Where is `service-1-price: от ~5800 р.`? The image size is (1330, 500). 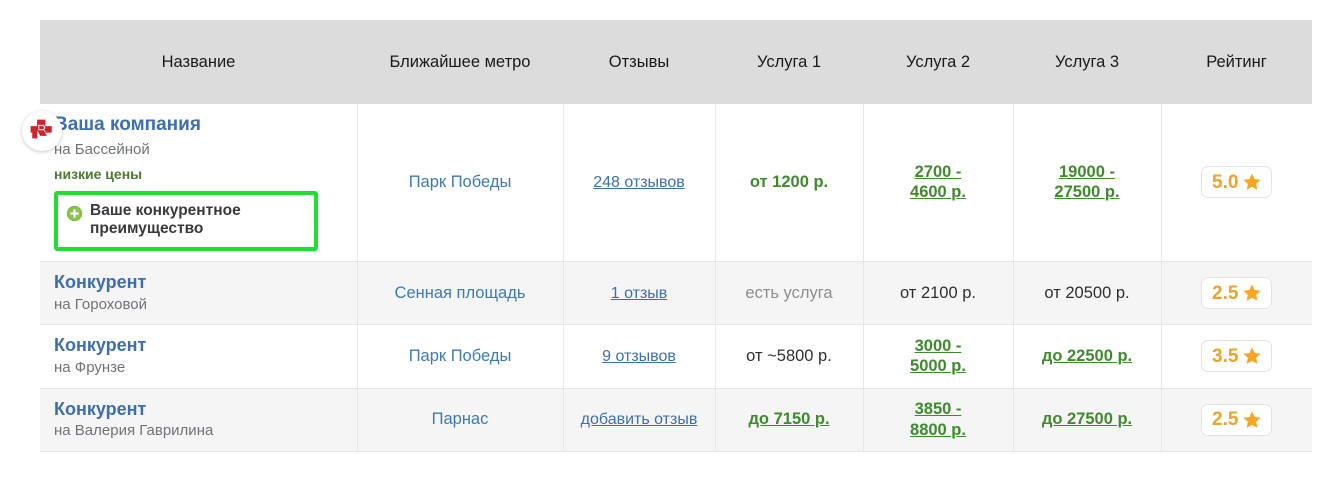
service-1-price: от ~5800 р. is located at coordinates (789, 355).